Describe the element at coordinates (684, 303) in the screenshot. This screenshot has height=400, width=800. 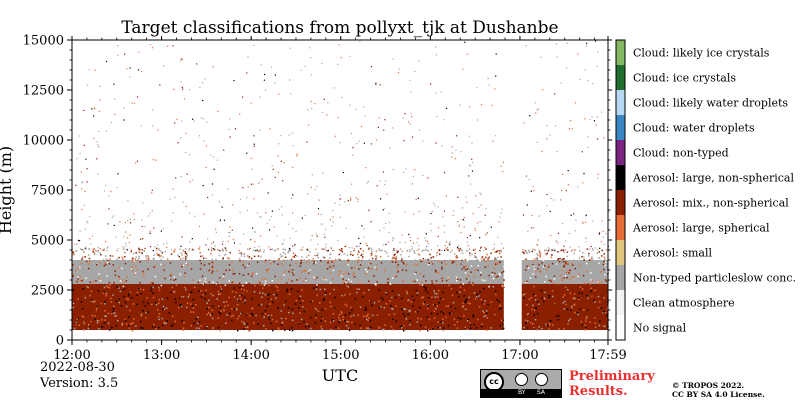
I see `legend-label-2: Clean atmosphere` at that location.